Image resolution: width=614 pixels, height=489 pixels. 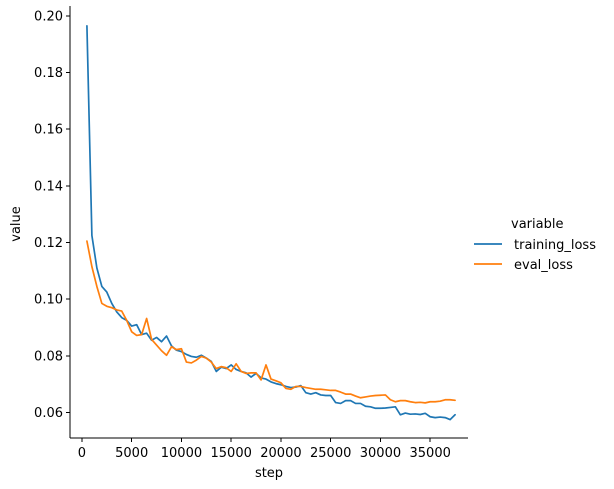 What do you see at coordinates (269, 473) in the screenshot?
I see `x-axis-label: step` at bounding box center [269, 473].